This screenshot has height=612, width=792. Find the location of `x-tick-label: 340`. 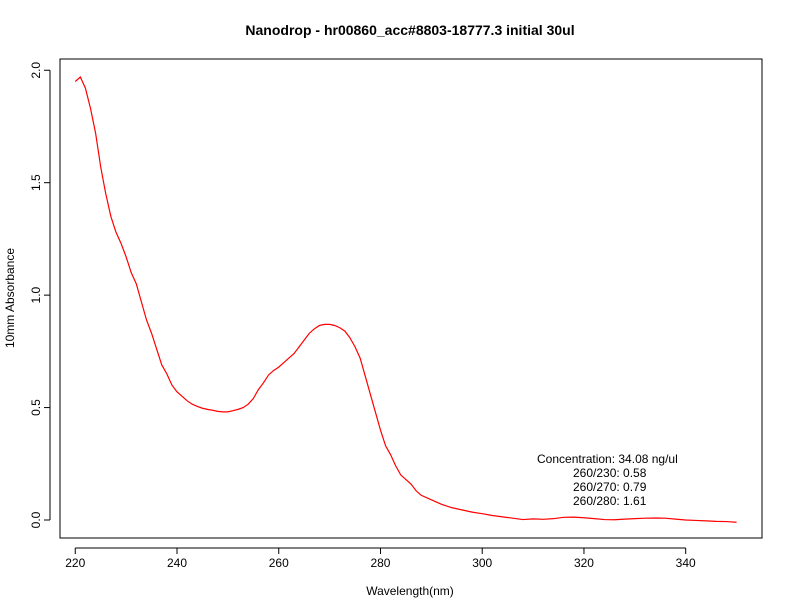

x-tick-label: 340 is located at coordinates (686, 563).